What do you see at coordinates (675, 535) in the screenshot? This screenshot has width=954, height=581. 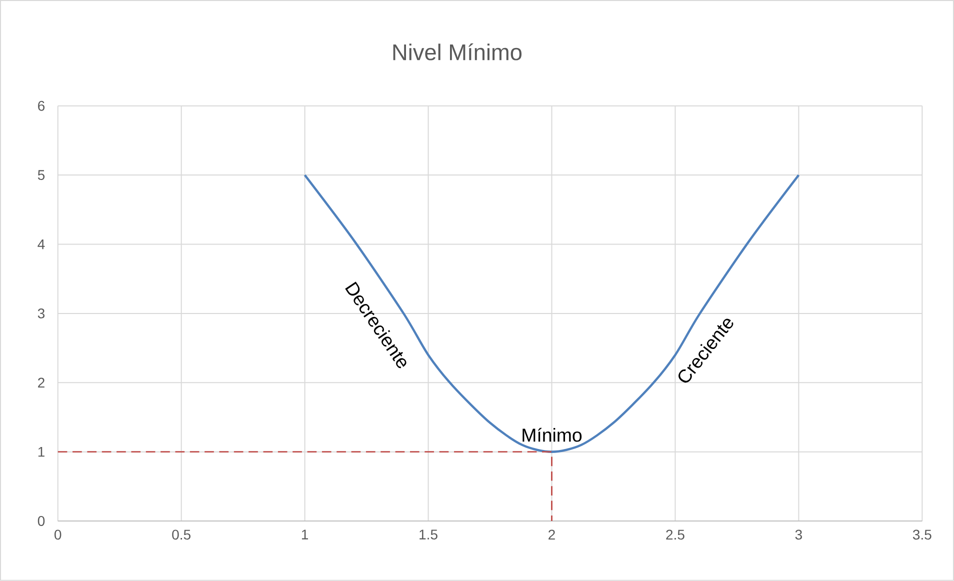 I see `x-tick-label: 2.5` at bounding box center [675, 535].